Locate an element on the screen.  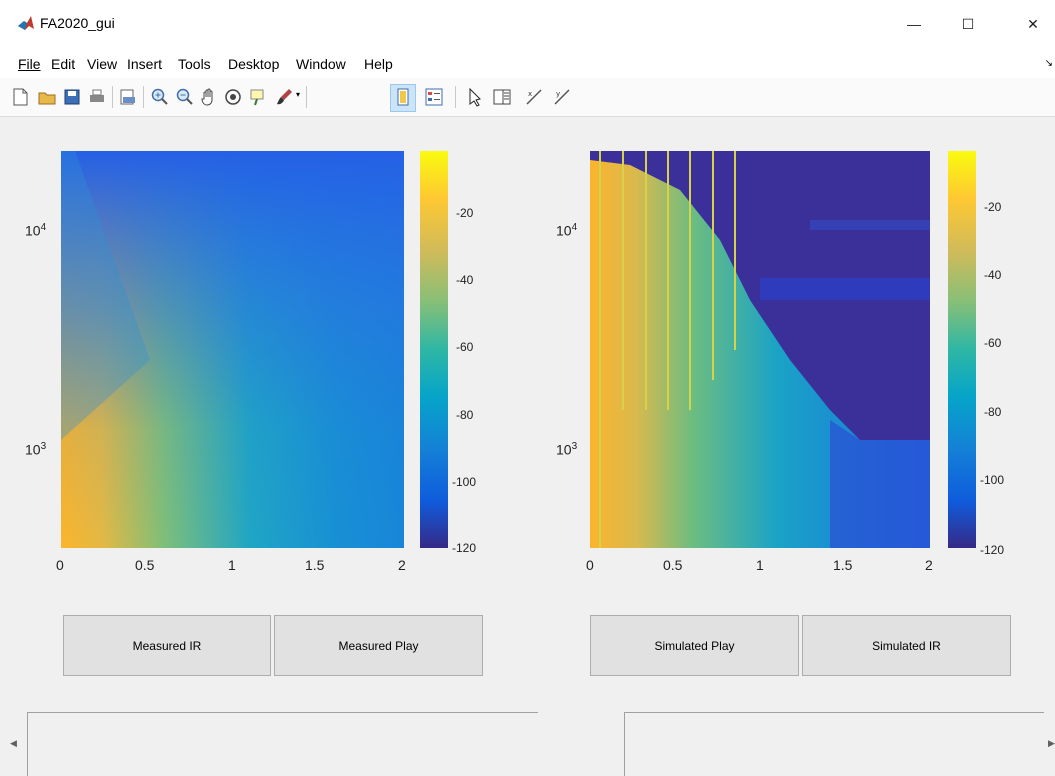
menu-desktop-label: Desktop is located at coordinates (254, 64).